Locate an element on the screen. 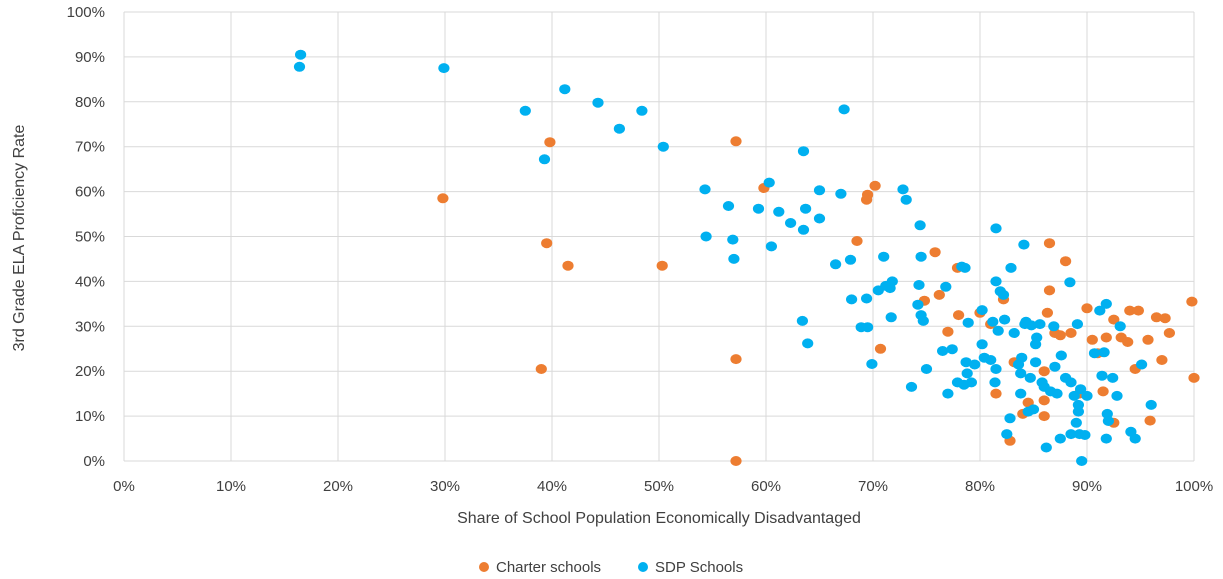  y-axis-title: 3rd Grade ELA Proficiency Rate is located at coordinates (19, 238).